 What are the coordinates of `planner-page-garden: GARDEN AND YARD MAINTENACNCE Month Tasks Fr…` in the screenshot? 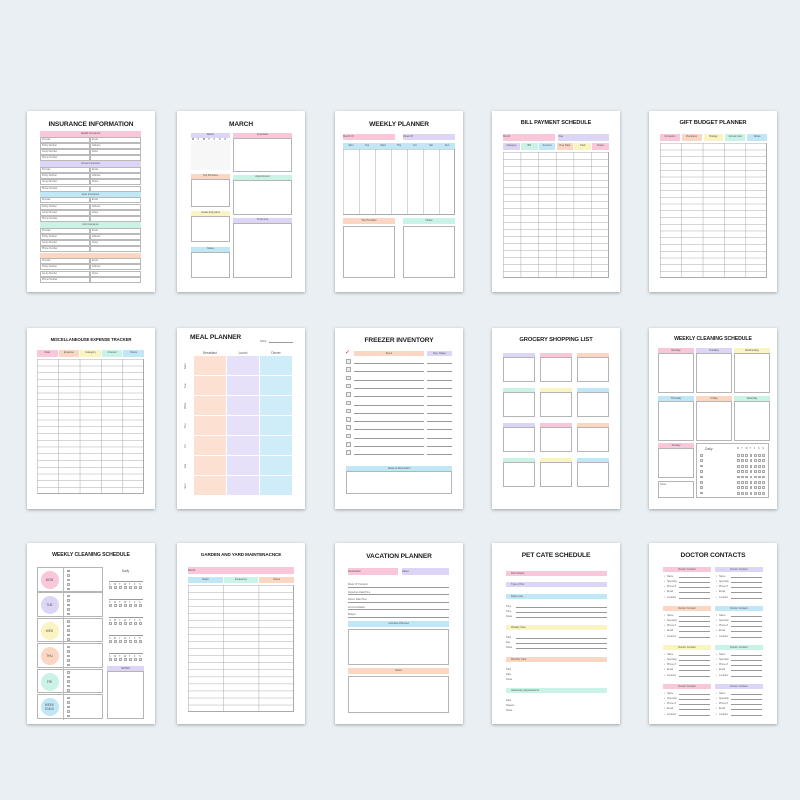 It's located at (241, 633).